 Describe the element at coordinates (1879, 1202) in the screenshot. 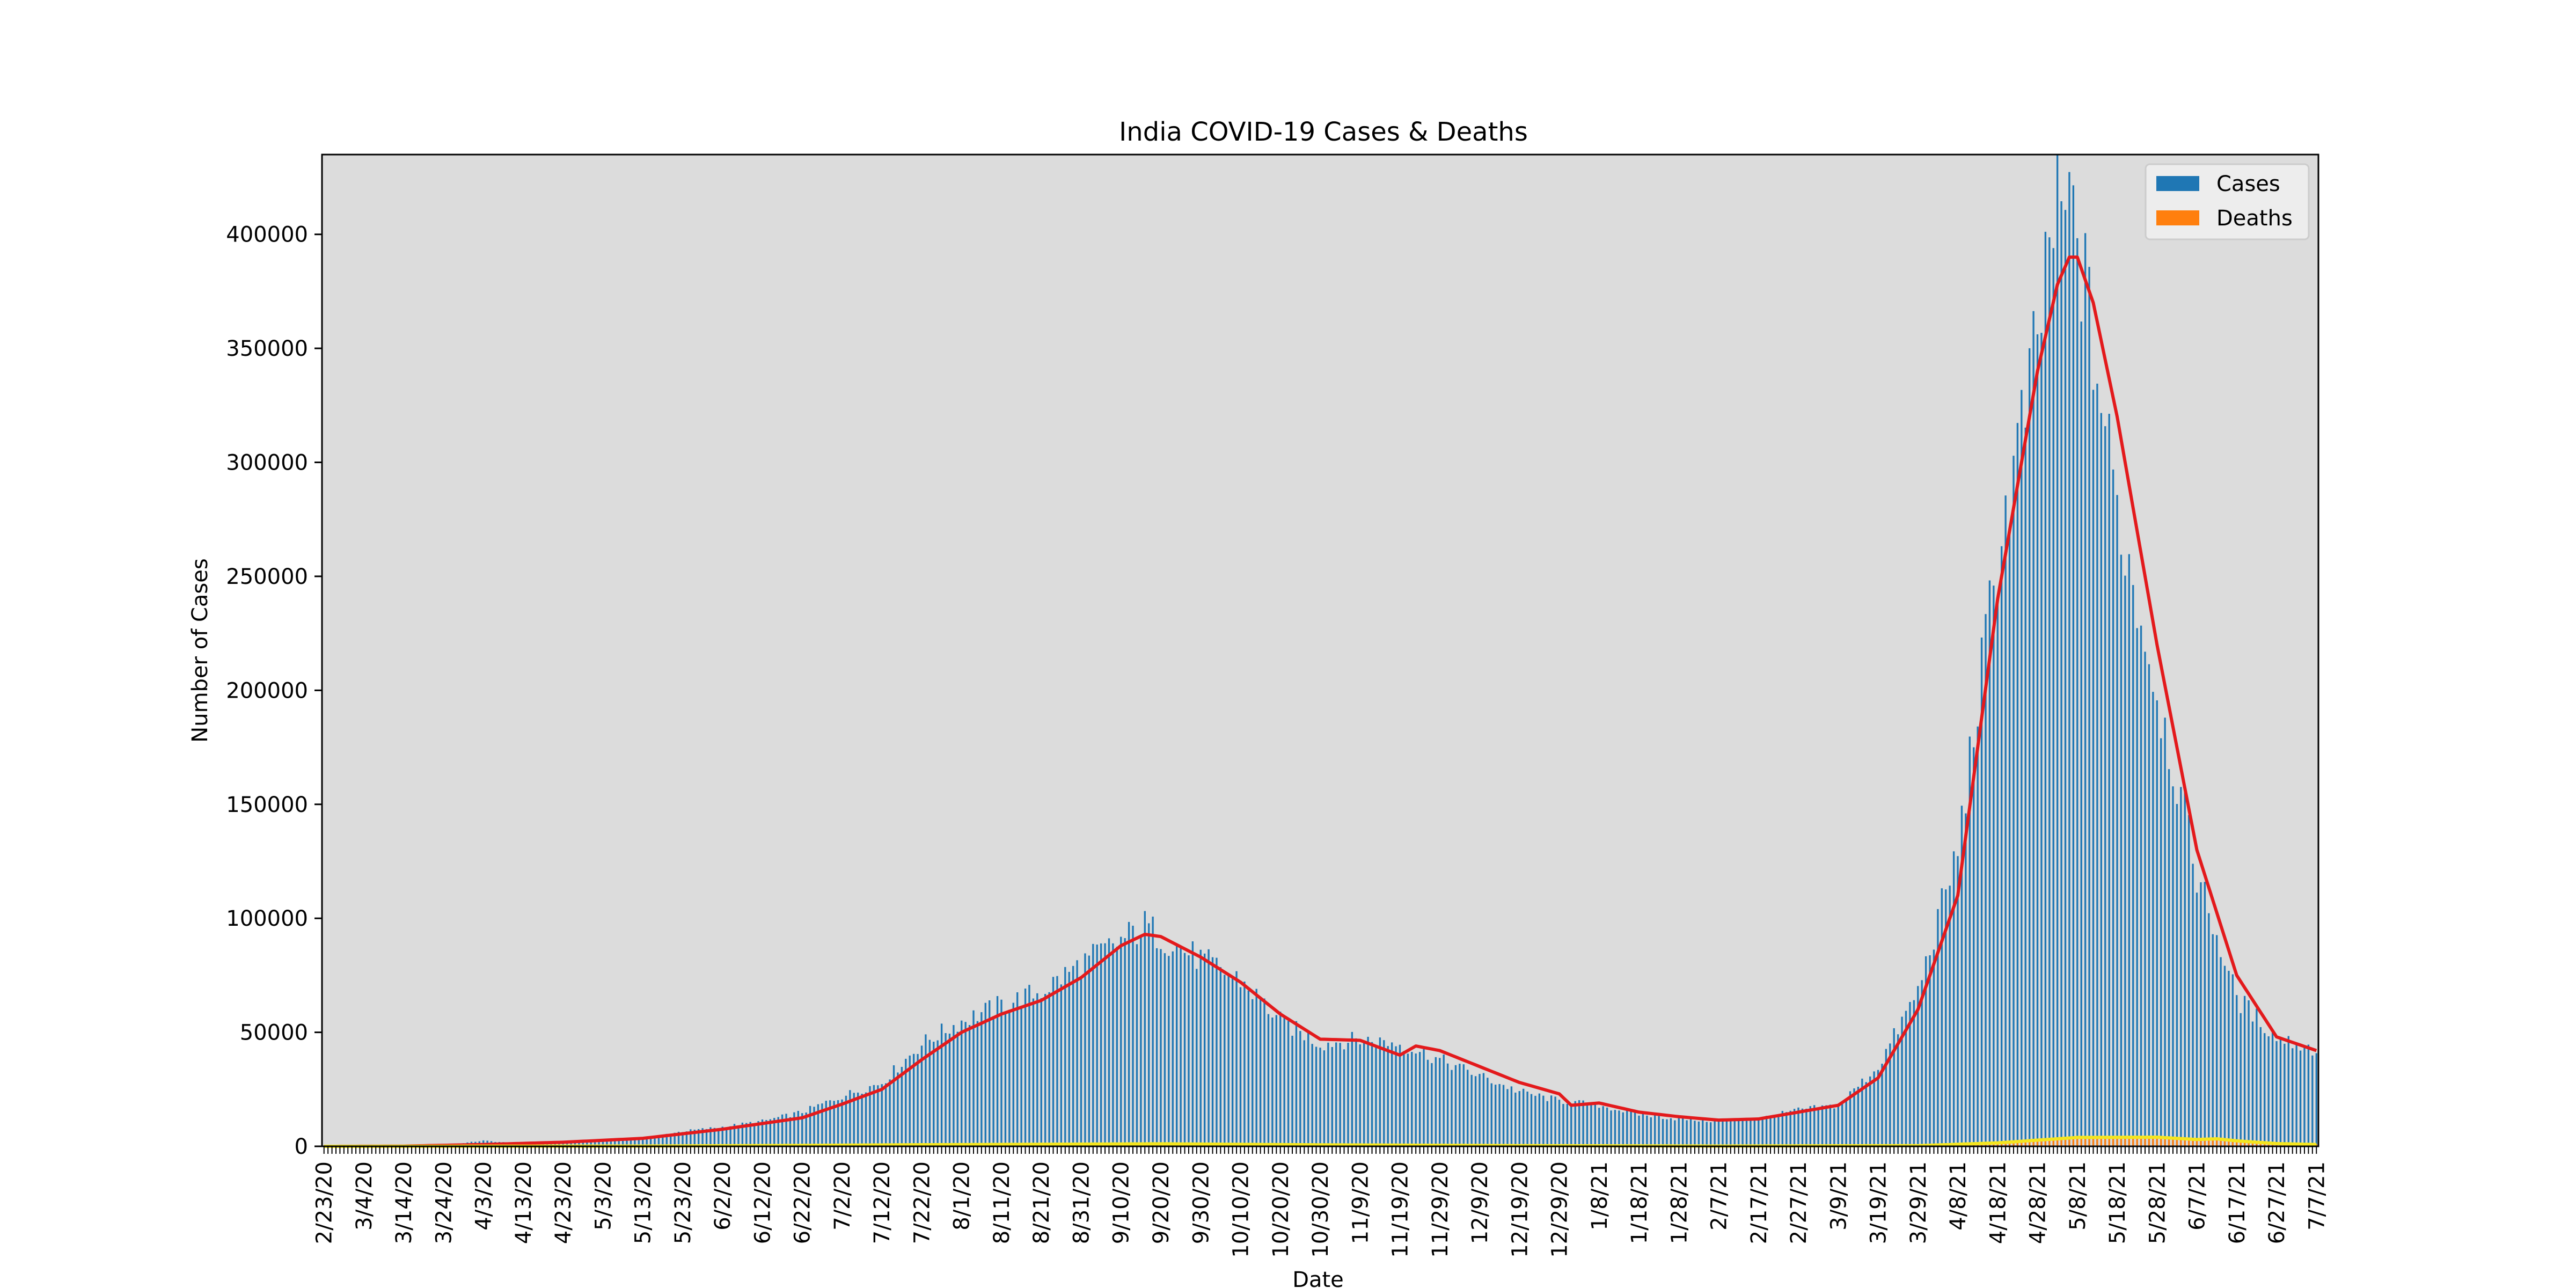

I see `x-tick-label: 3/19/21` at that location.